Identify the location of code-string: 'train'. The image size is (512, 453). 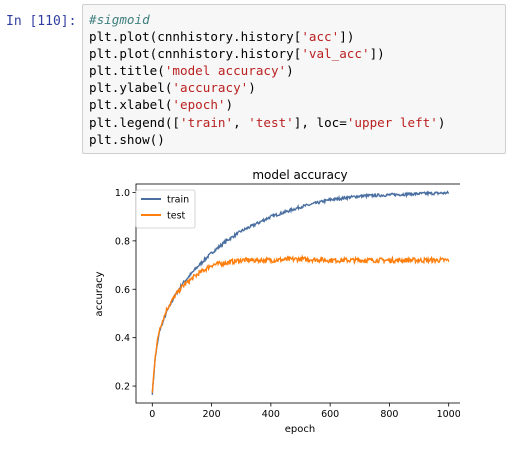
(207, 122).